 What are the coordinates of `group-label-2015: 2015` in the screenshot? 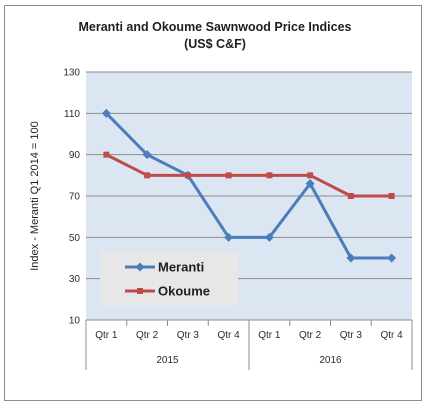 It's located at (167, 360).